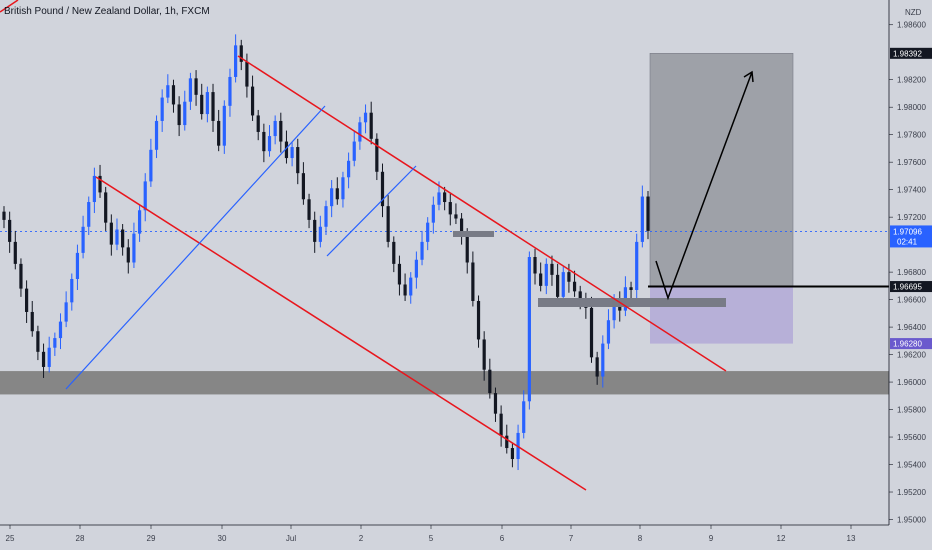 This screenshot has width=932, height=550. What do you see at coordinates (911, 162) in the screenshot?
I see `price-tick-label: 1.97600` at bounding box center [911, 162].